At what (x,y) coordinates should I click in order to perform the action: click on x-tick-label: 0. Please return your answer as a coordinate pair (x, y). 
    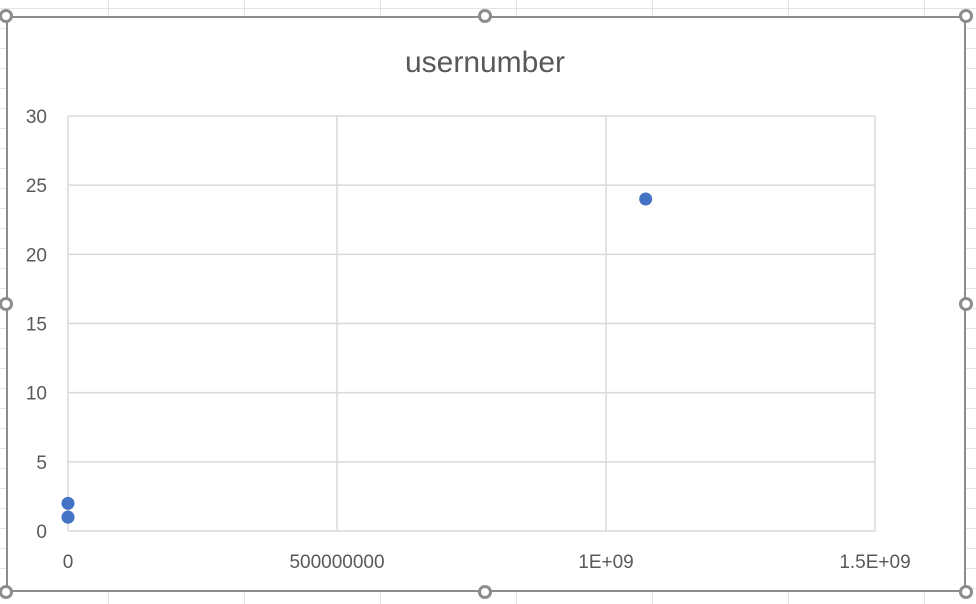
    Looking at the image, I should click on (68, 562).